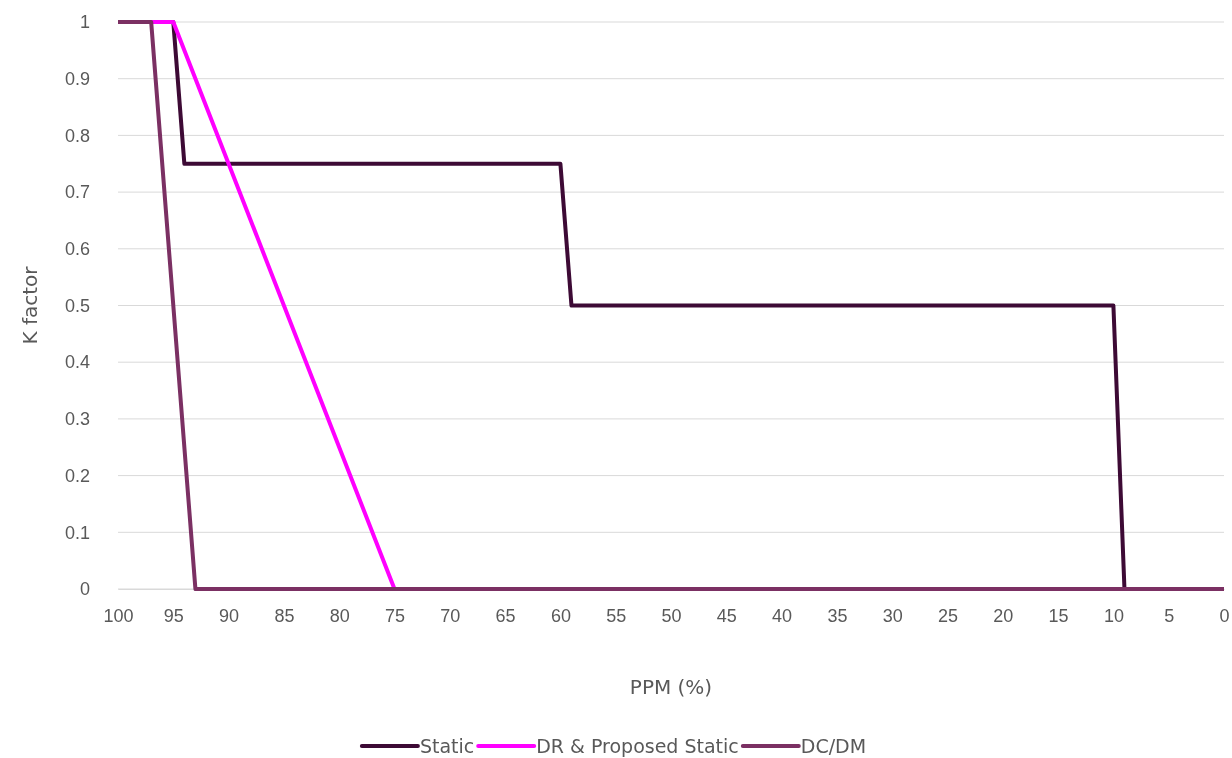  Describe the element at coordinates (1169, 615) in the screenshot. I see `x-tick-label: 5` at that location.